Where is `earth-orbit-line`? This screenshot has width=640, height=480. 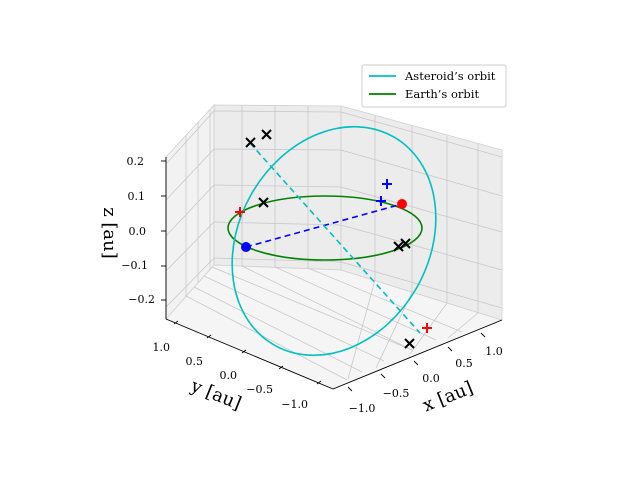 earth-orbit-line is located at coordinates (325, 228).